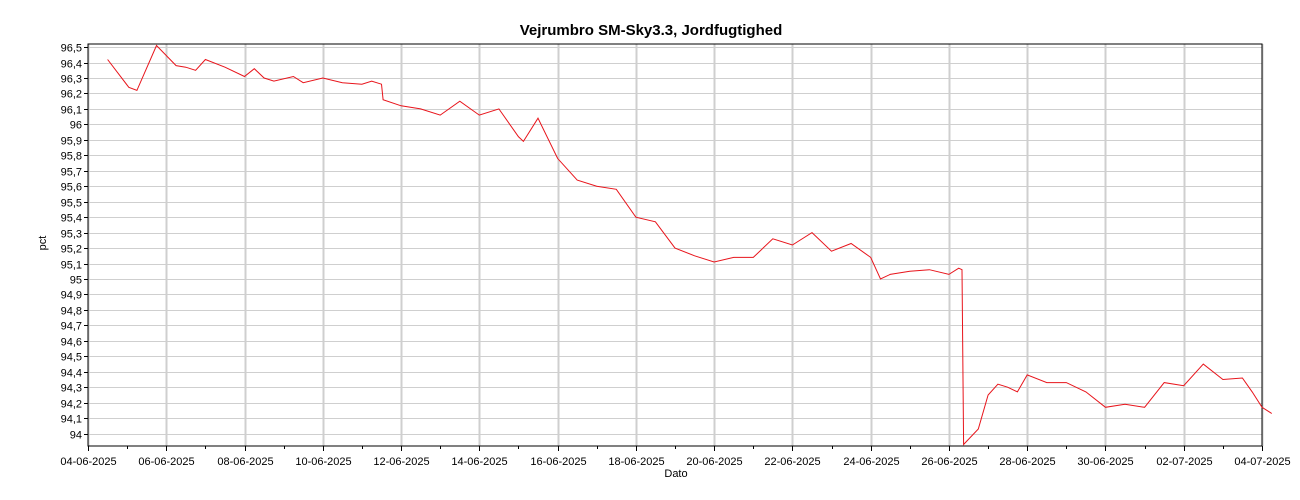 This screenshot has width=1300, height=500. Describe the element at coordinates (71, 142) in the screenshot. I see `y-tick-label: 95,9` at that location.